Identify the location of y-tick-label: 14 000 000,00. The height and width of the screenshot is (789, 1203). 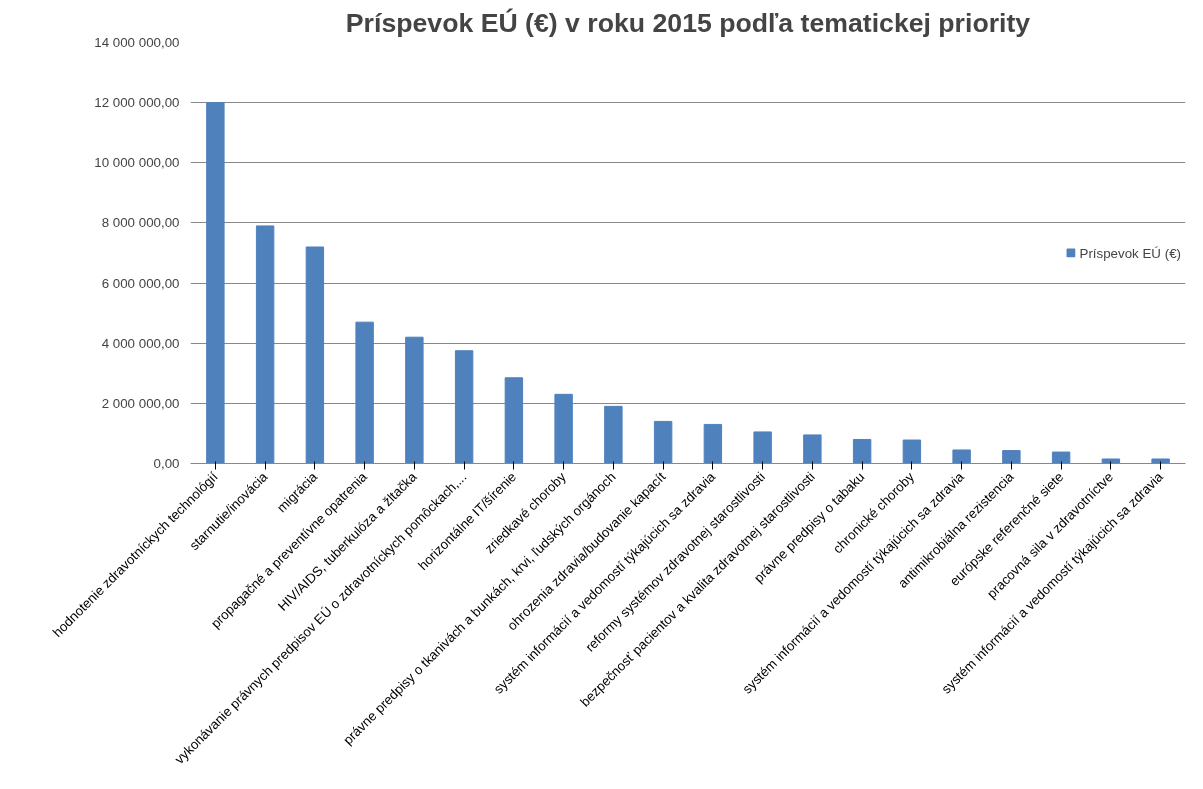
(137, 42).